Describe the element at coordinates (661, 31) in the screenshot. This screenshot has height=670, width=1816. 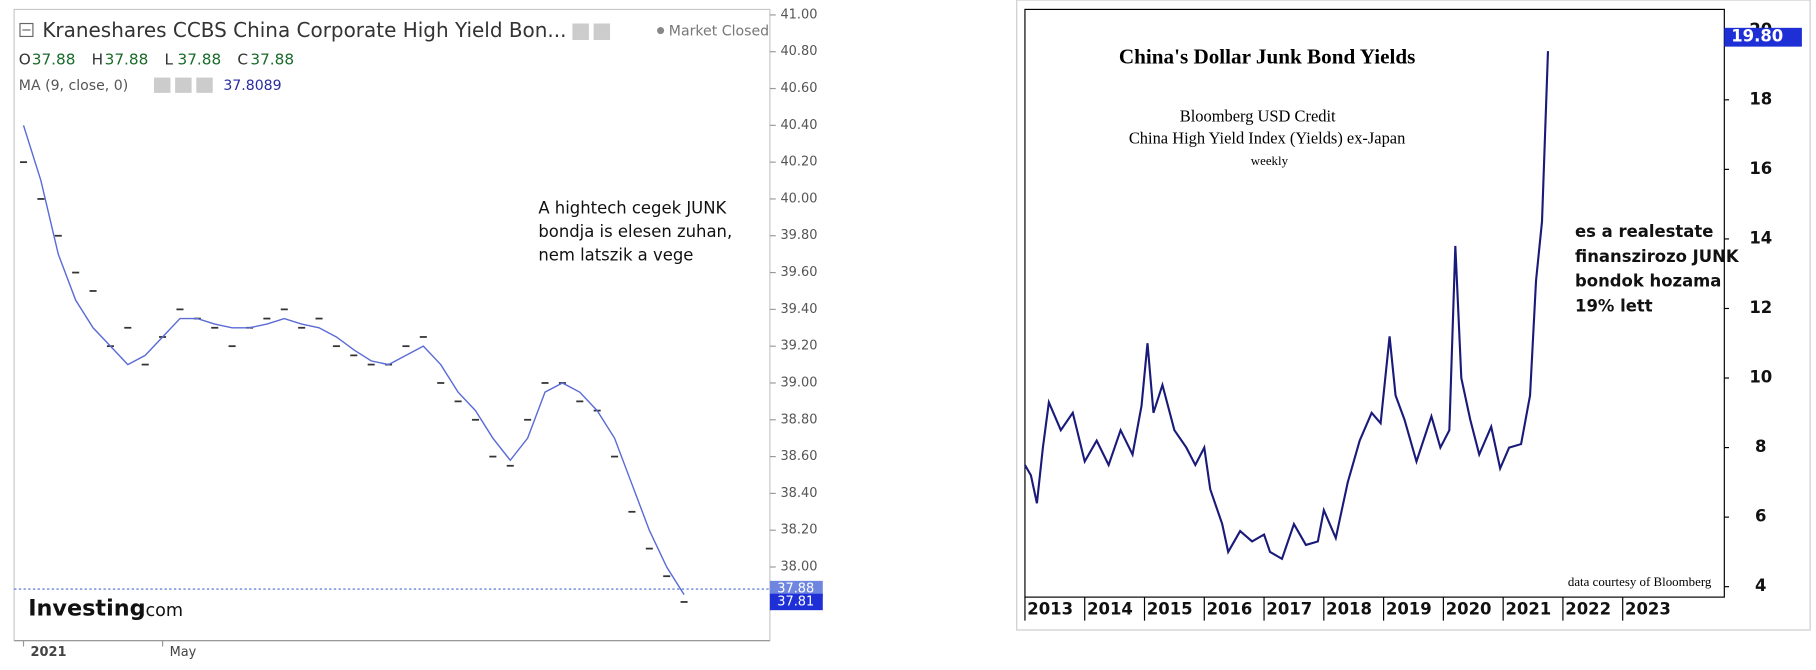
I see `status-dot` at that location.